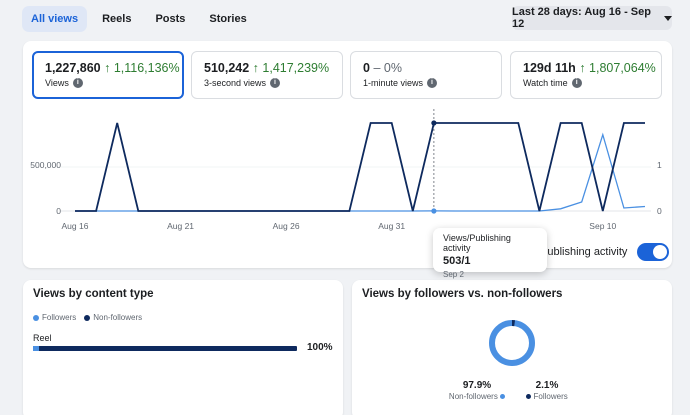 This screenshot has width=690, height=415. What do you see at coordinates (668, 18) in the screenshot?
I see `caret-down-icon` at bounding box center [668, 18].